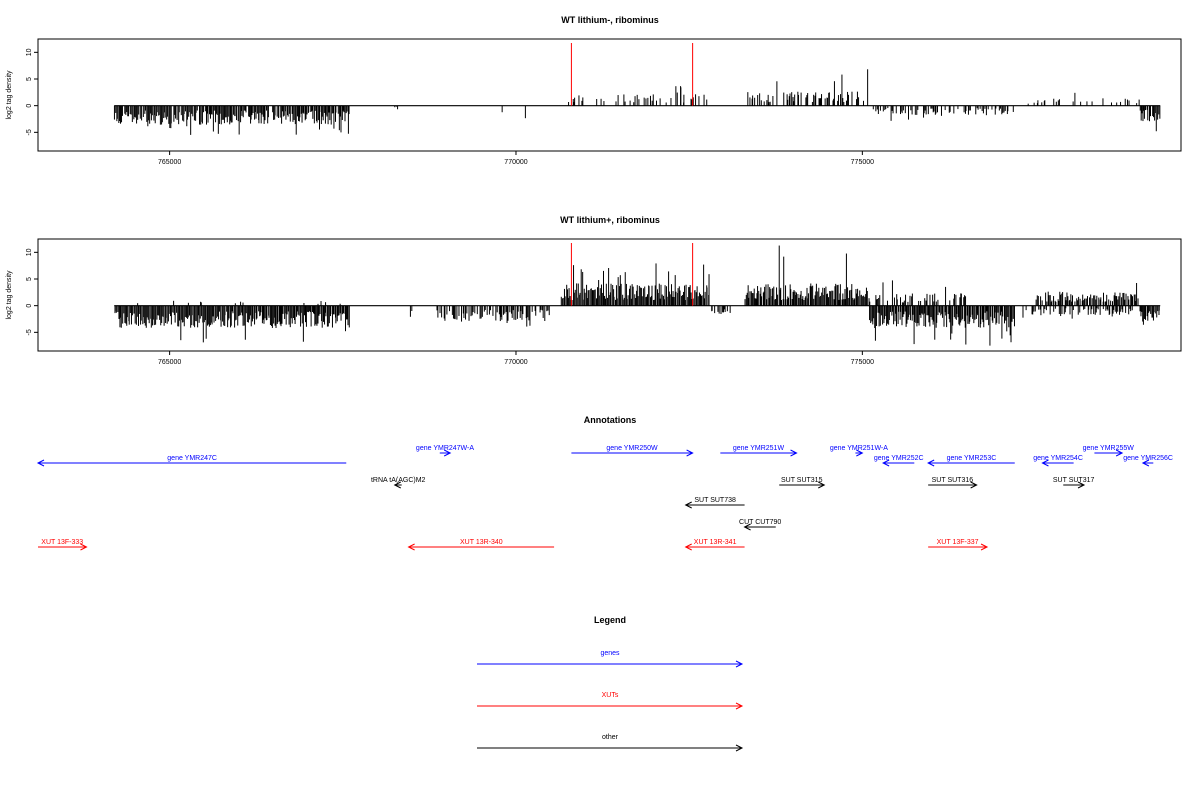 The height and width of the screenshot is (800, 1200). What do you see at coordinates (958, 542) in the screenshot?
I see `annotation-label: XUT 13F-337` at bounding box center [958, 542].